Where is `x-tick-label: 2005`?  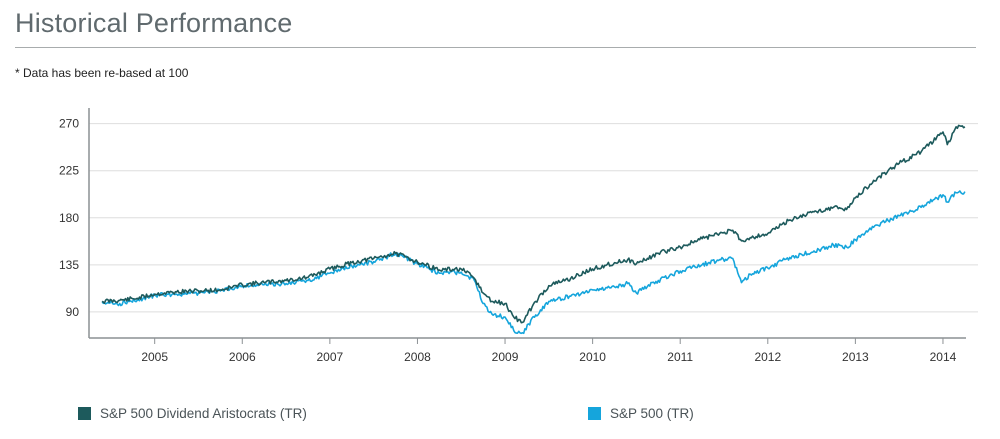 x-tick-label: 2005 is located at coordinates (154, 357).